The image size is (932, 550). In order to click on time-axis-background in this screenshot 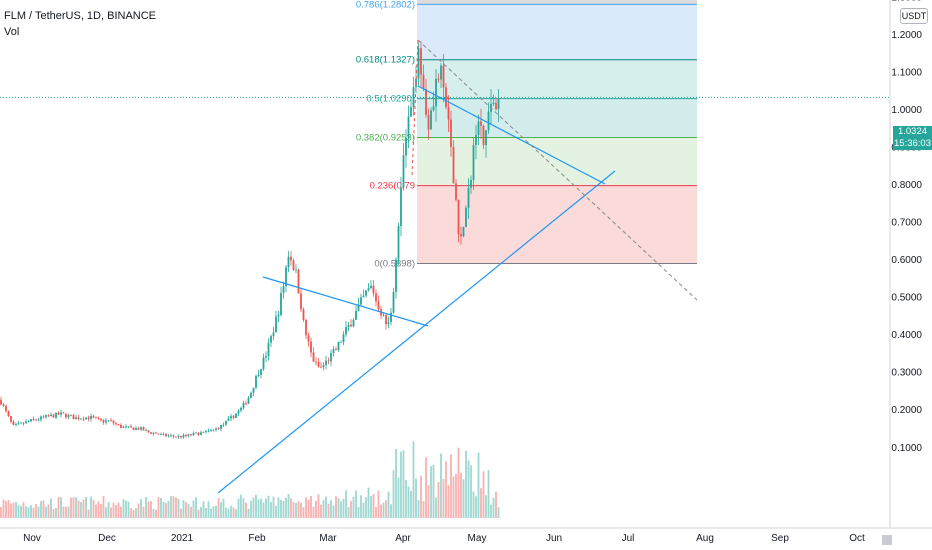, I will do `click(466, 539)`.